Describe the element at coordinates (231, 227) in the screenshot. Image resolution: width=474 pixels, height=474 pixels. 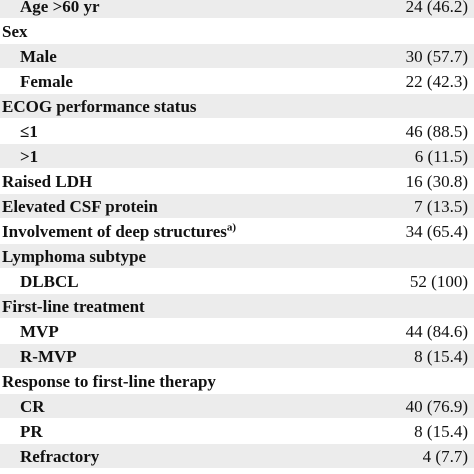
I see `footnote-marker: a)` at that location.